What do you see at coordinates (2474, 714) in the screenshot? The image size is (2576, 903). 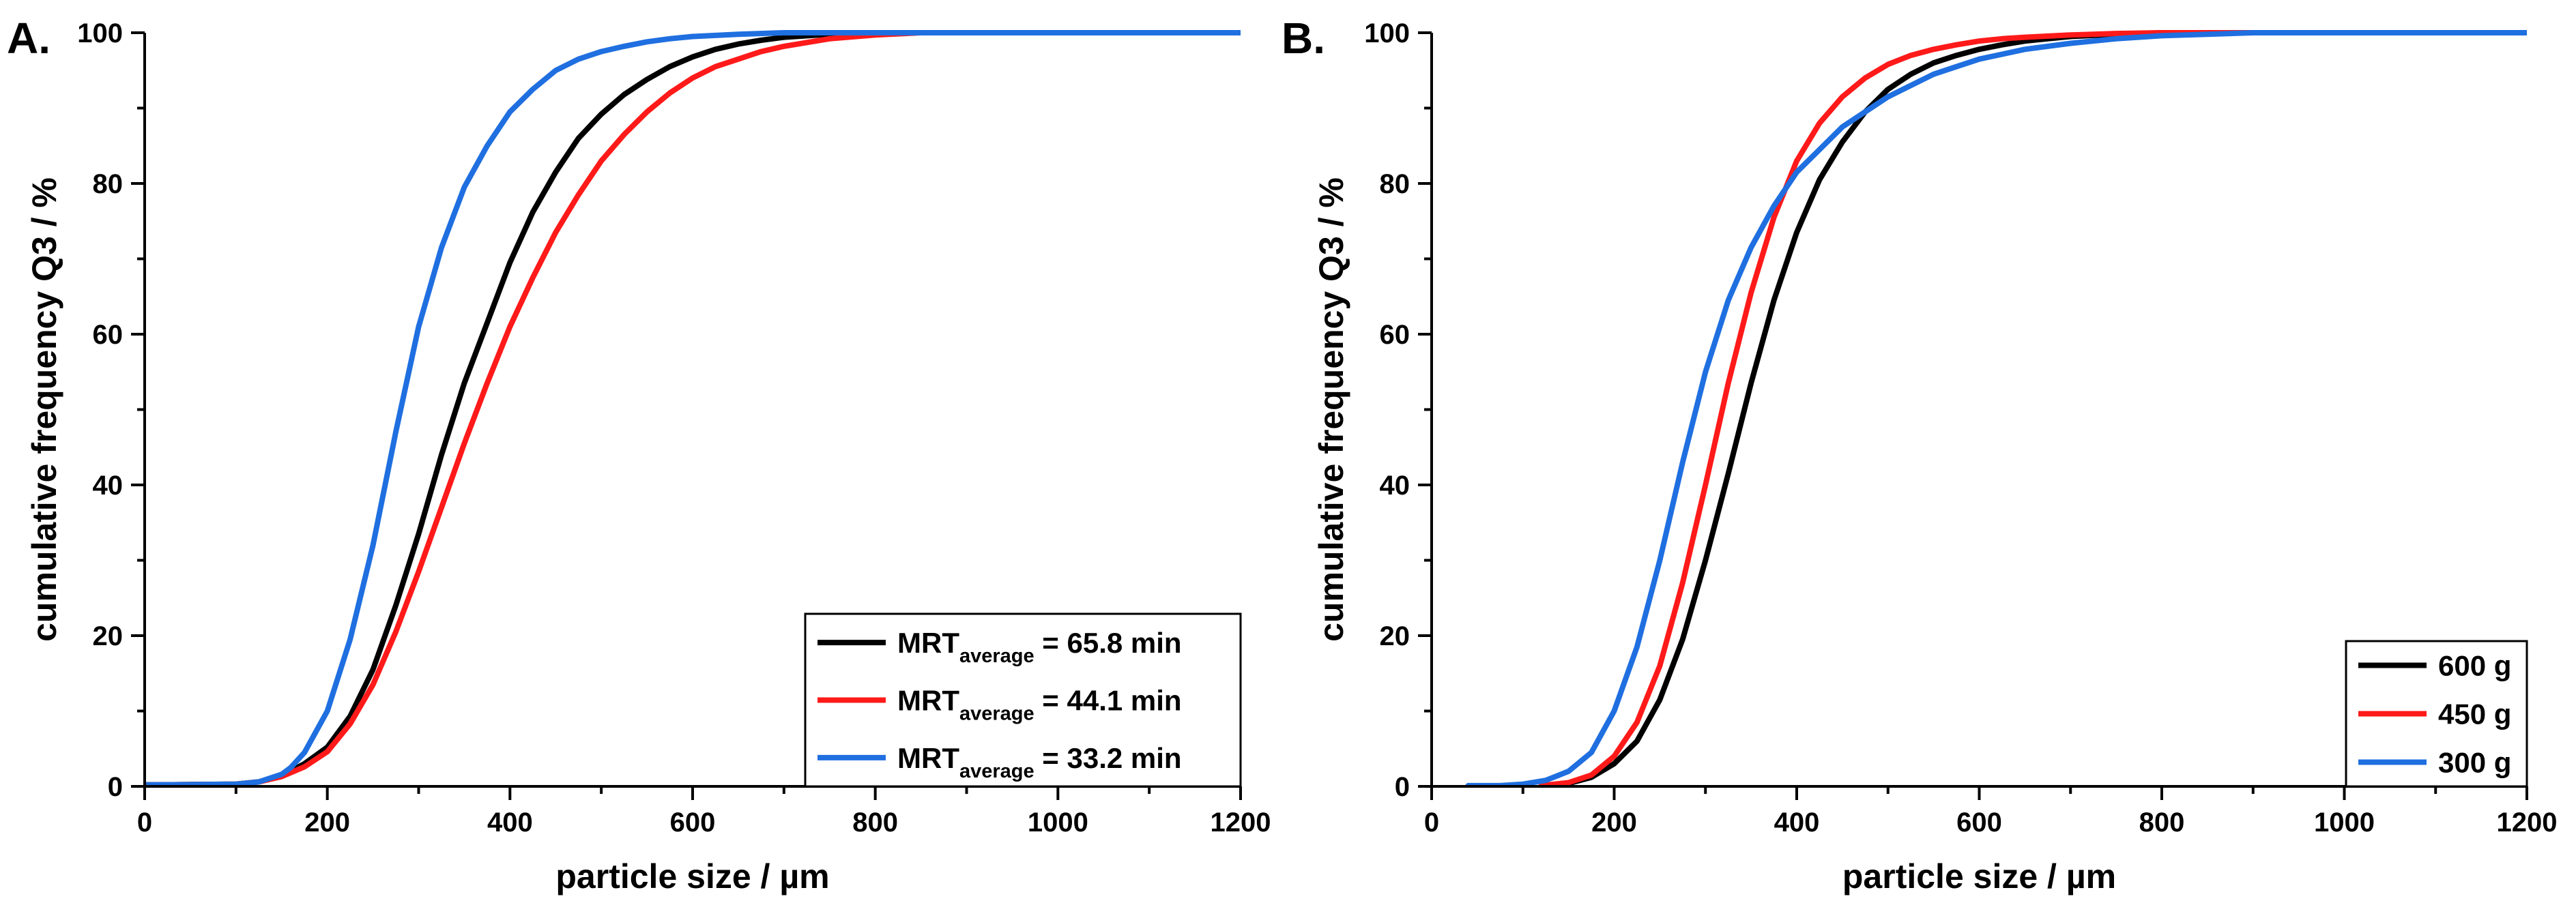 I see `legend-label-2: 450 g` at bounding box center [2474, 714].